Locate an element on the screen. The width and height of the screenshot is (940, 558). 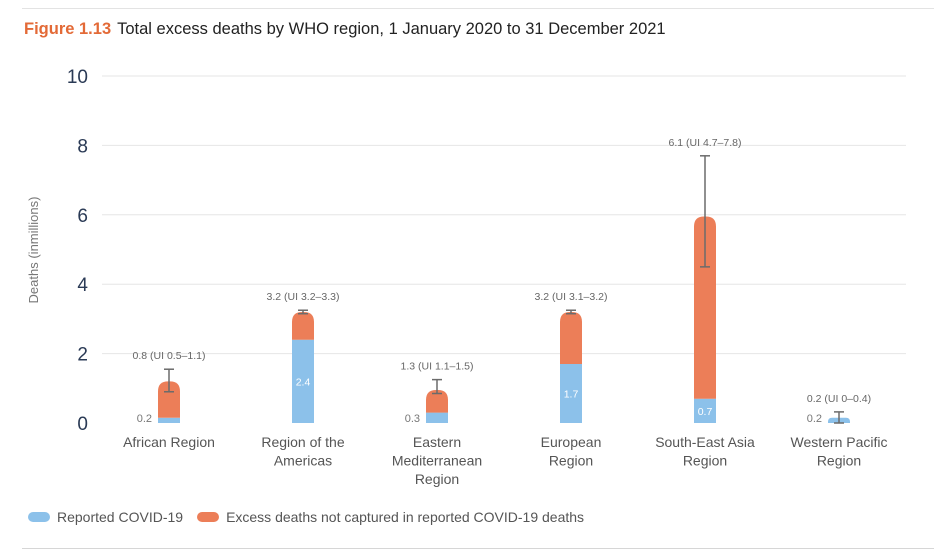
x-category-label: Americas is located at coordinates (303, 461).